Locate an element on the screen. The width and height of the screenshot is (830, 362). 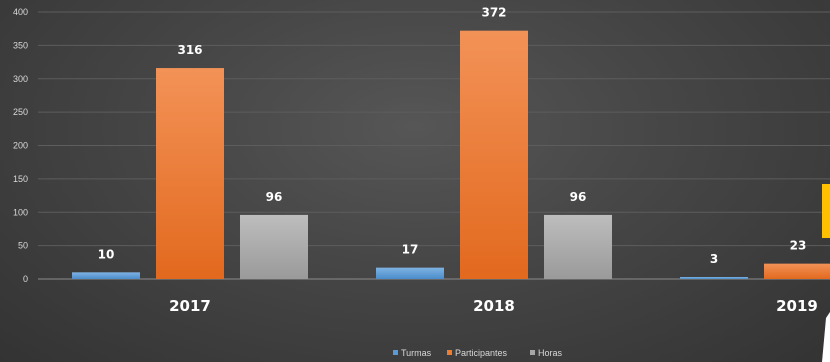
y-tick-label: 100 is located at coordinates (20, 212).